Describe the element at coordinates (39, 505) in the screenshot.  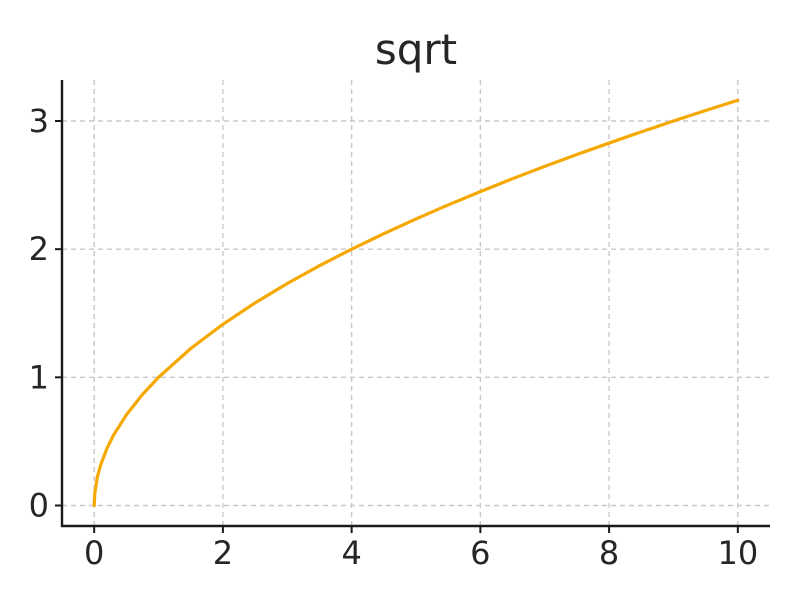
I see `y-tick-label: 0` at that location.